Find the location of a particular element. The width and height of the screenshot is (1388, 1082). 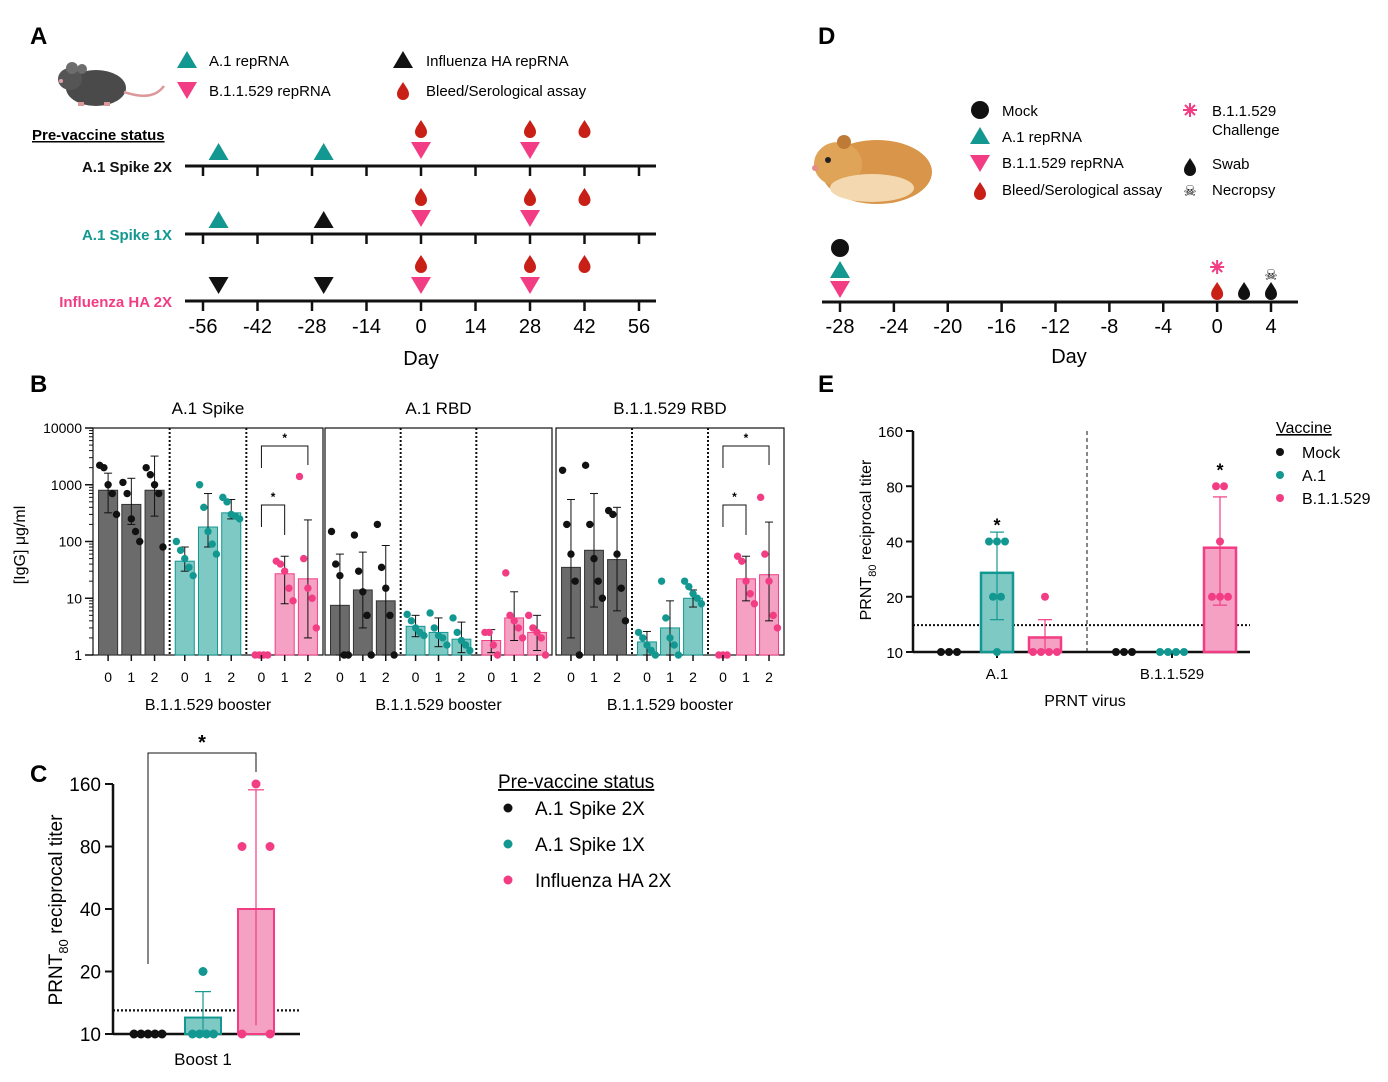

legend-label: Influenza HA 2X is located at coordinates (603, 881).